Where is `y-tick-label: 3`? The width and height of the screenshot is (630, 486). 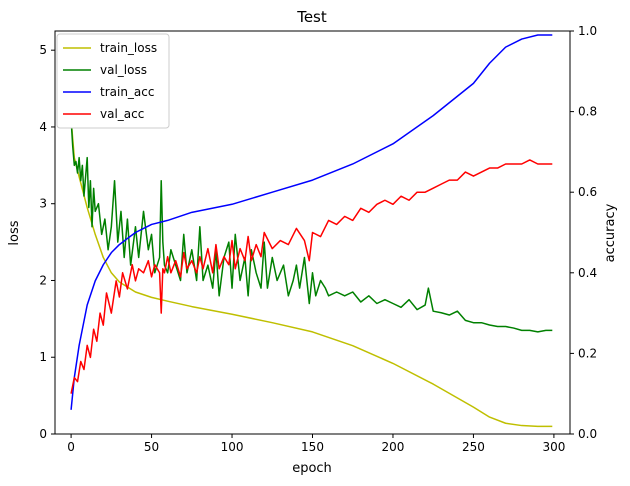 y-tick-label: 3 is located at coordinates (43, 204).